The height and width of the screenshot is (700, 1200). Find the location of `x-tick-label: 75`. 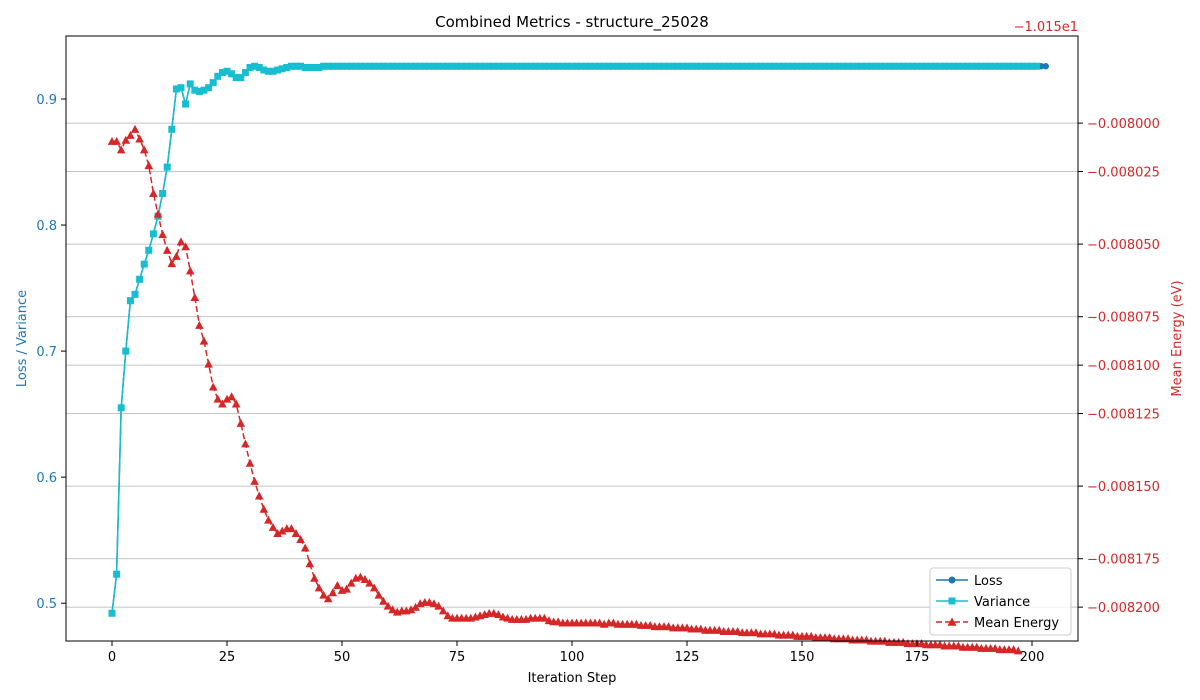

x-tick-label: 75 is located at coordinates (457, 657).